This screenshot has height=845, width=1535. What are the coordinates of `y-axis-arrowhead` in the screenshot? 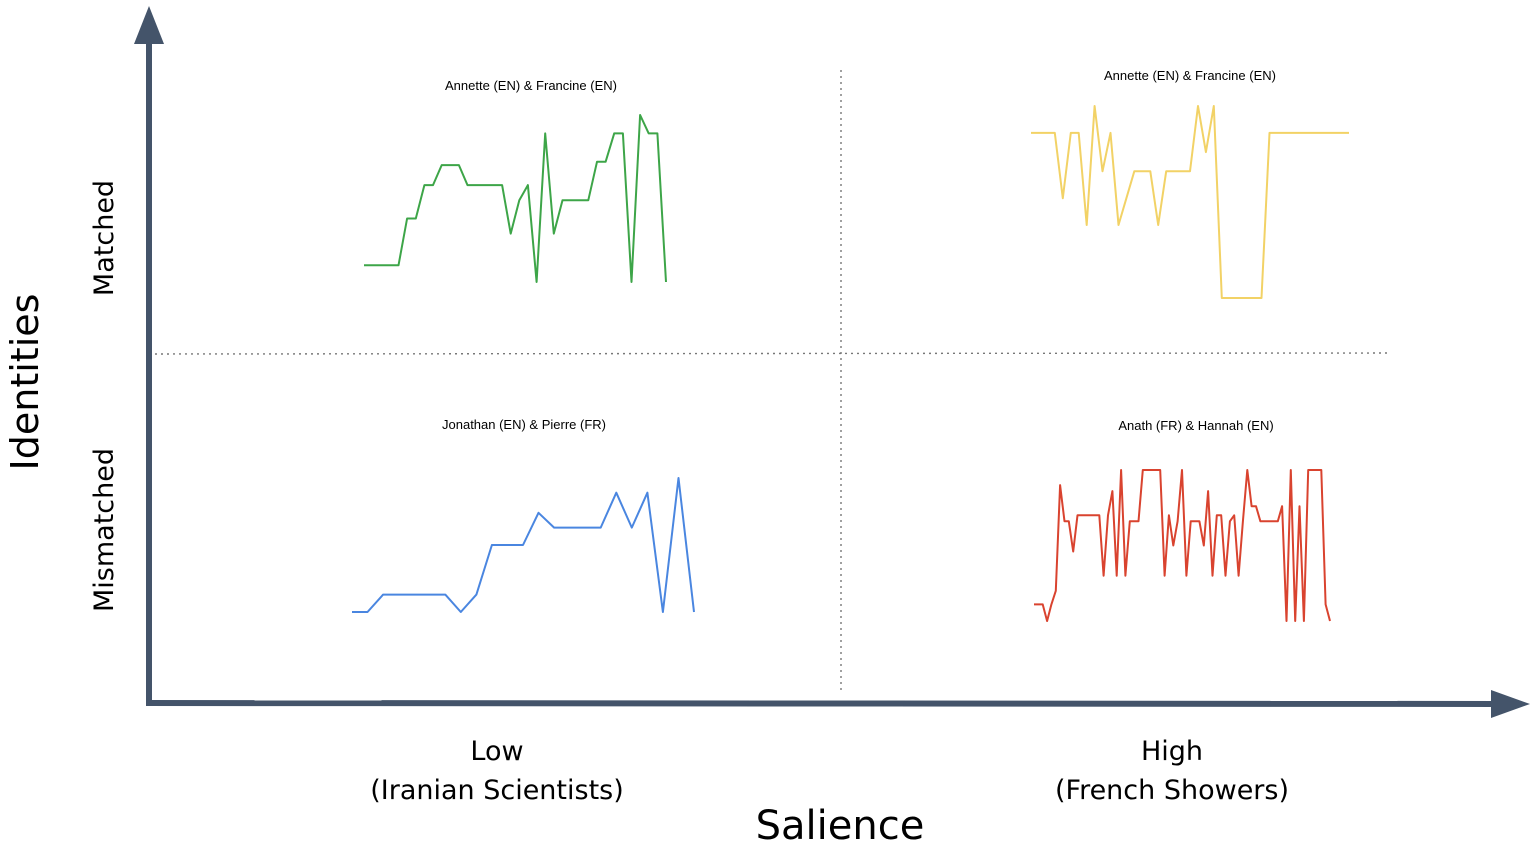 It's located at (149, 25).